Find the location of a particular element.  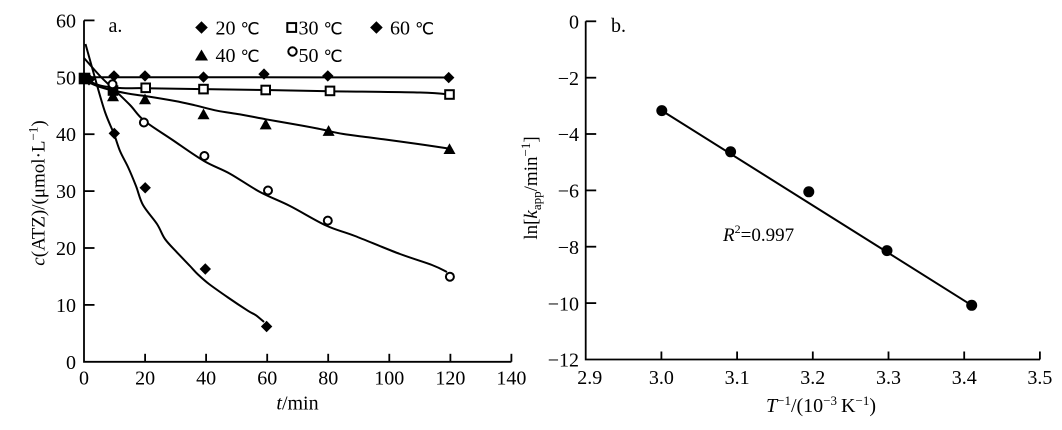

svg-text: −12 is located at coordinates (563, 361).